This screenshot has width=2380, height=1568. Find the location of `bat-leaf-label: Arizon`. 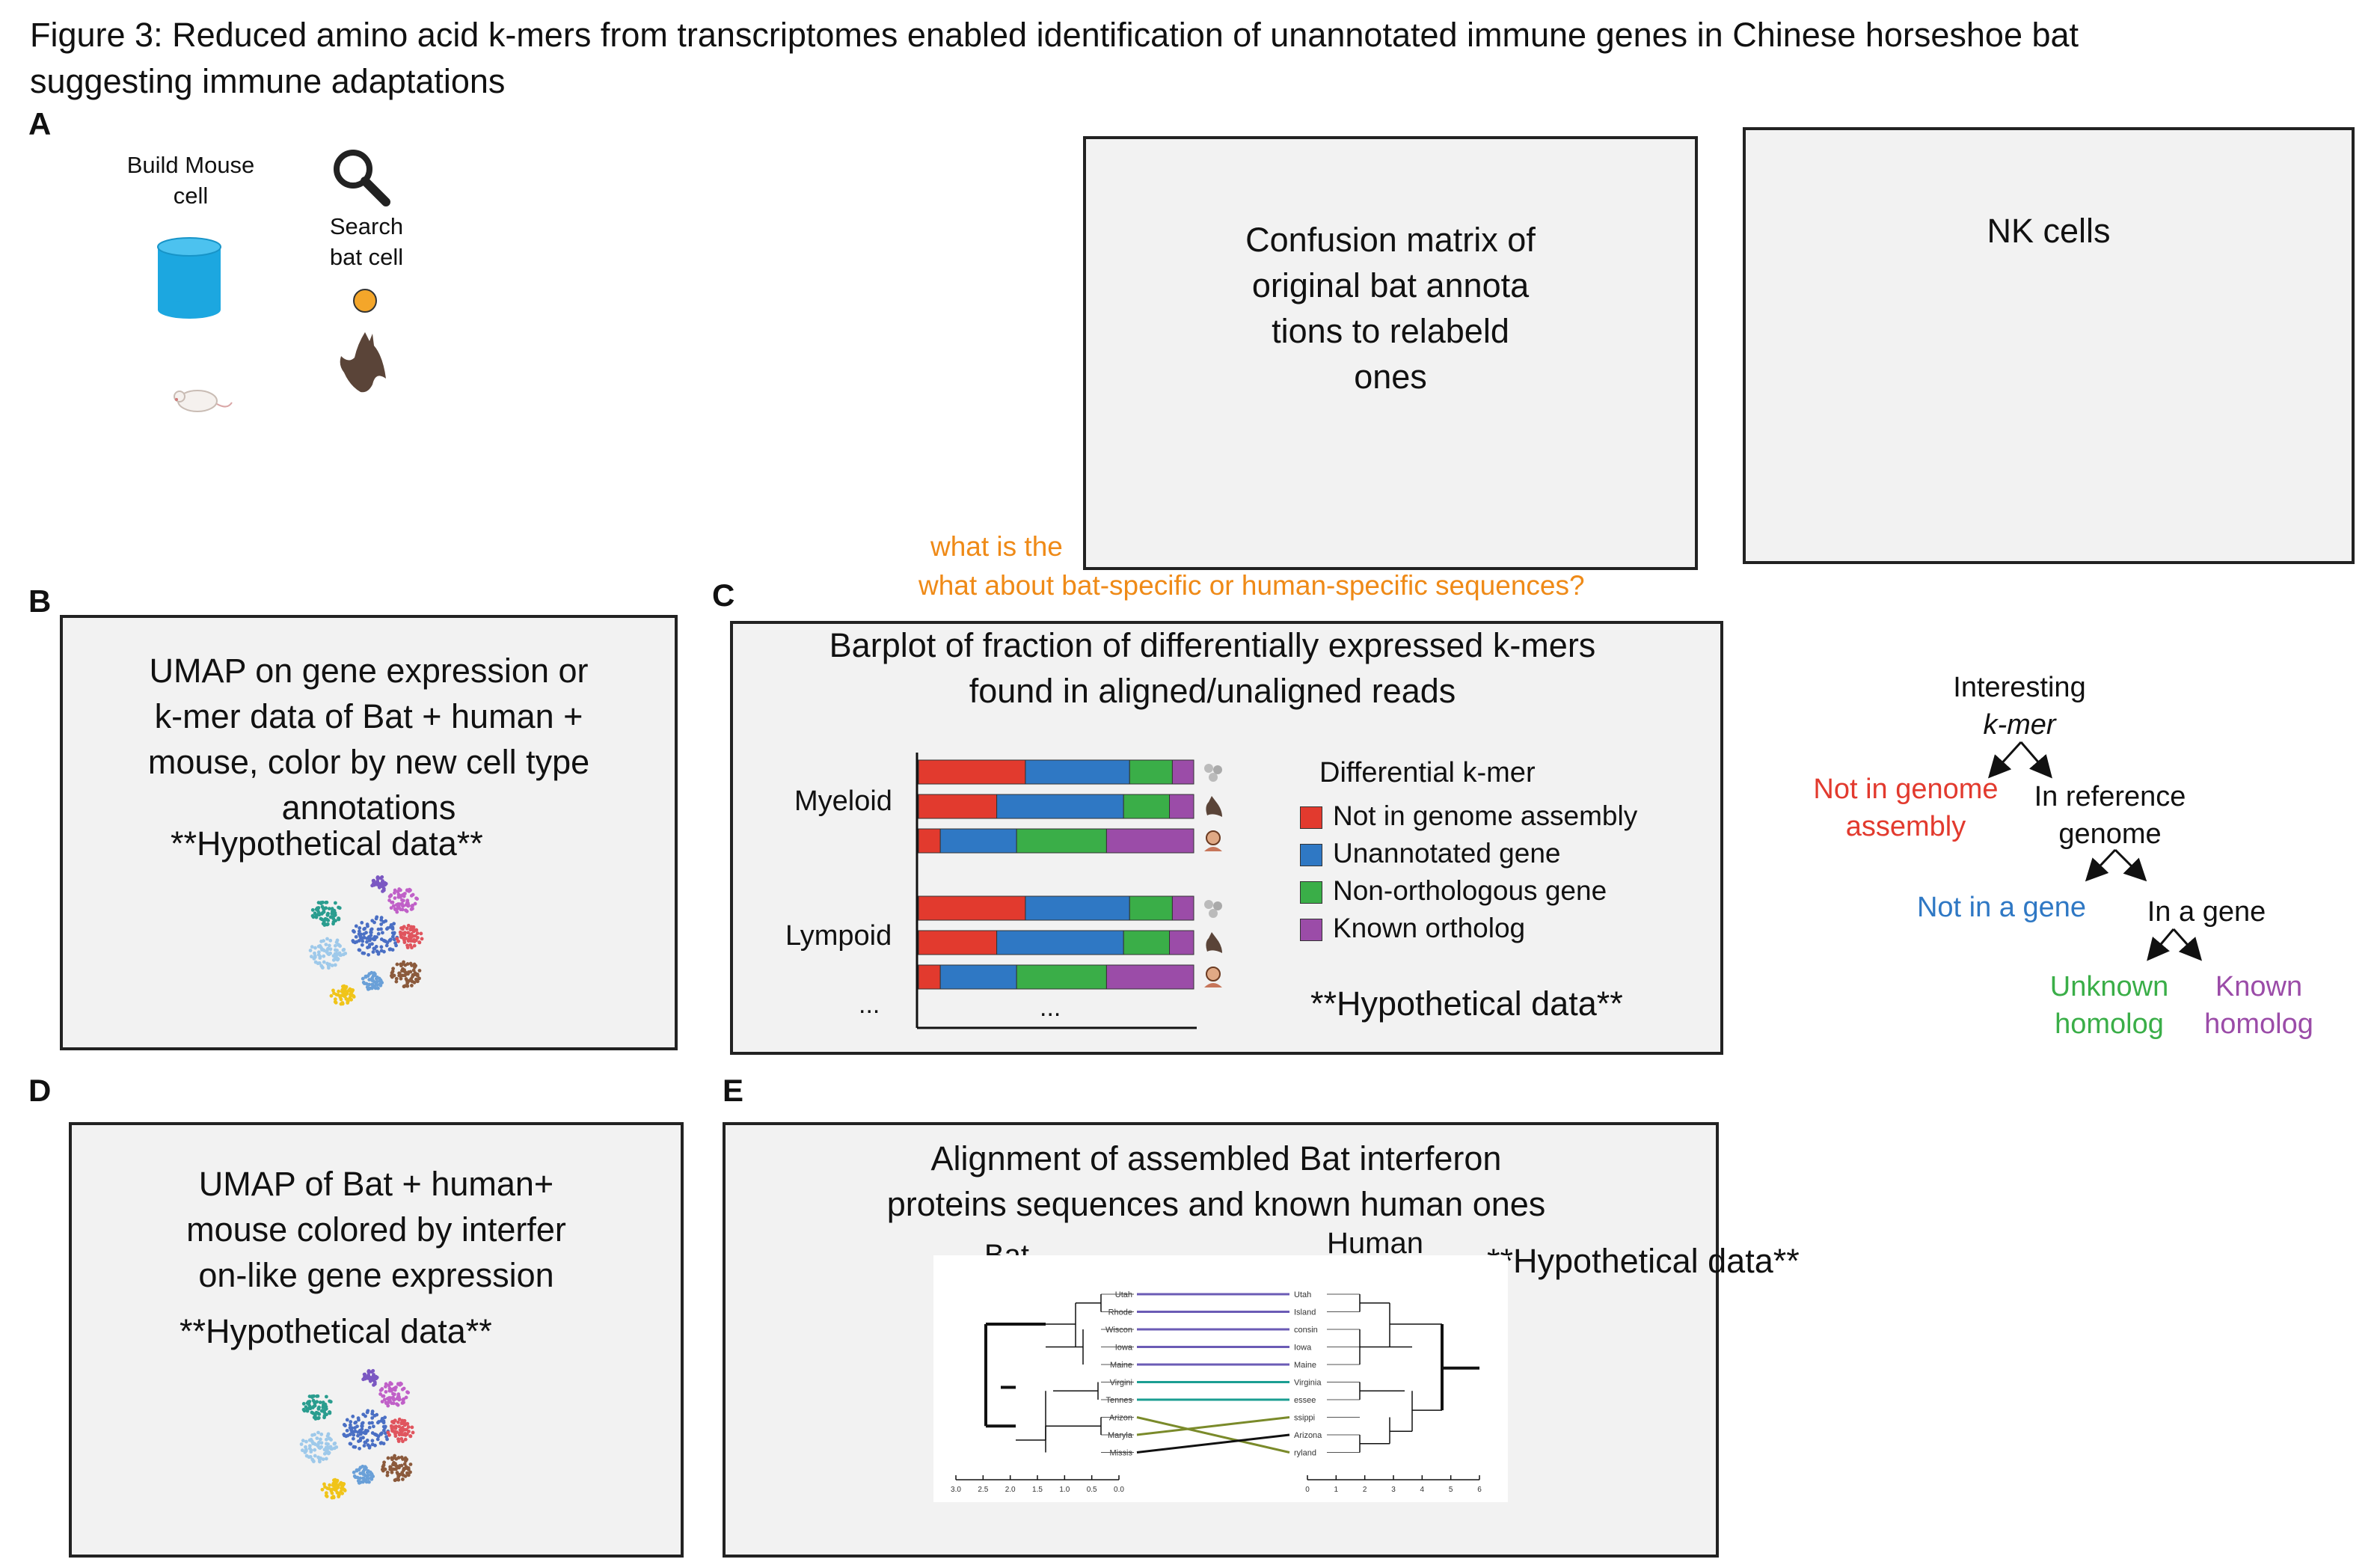

bat-leaf-label: Arizon is located at coordinates (1120, 1419).